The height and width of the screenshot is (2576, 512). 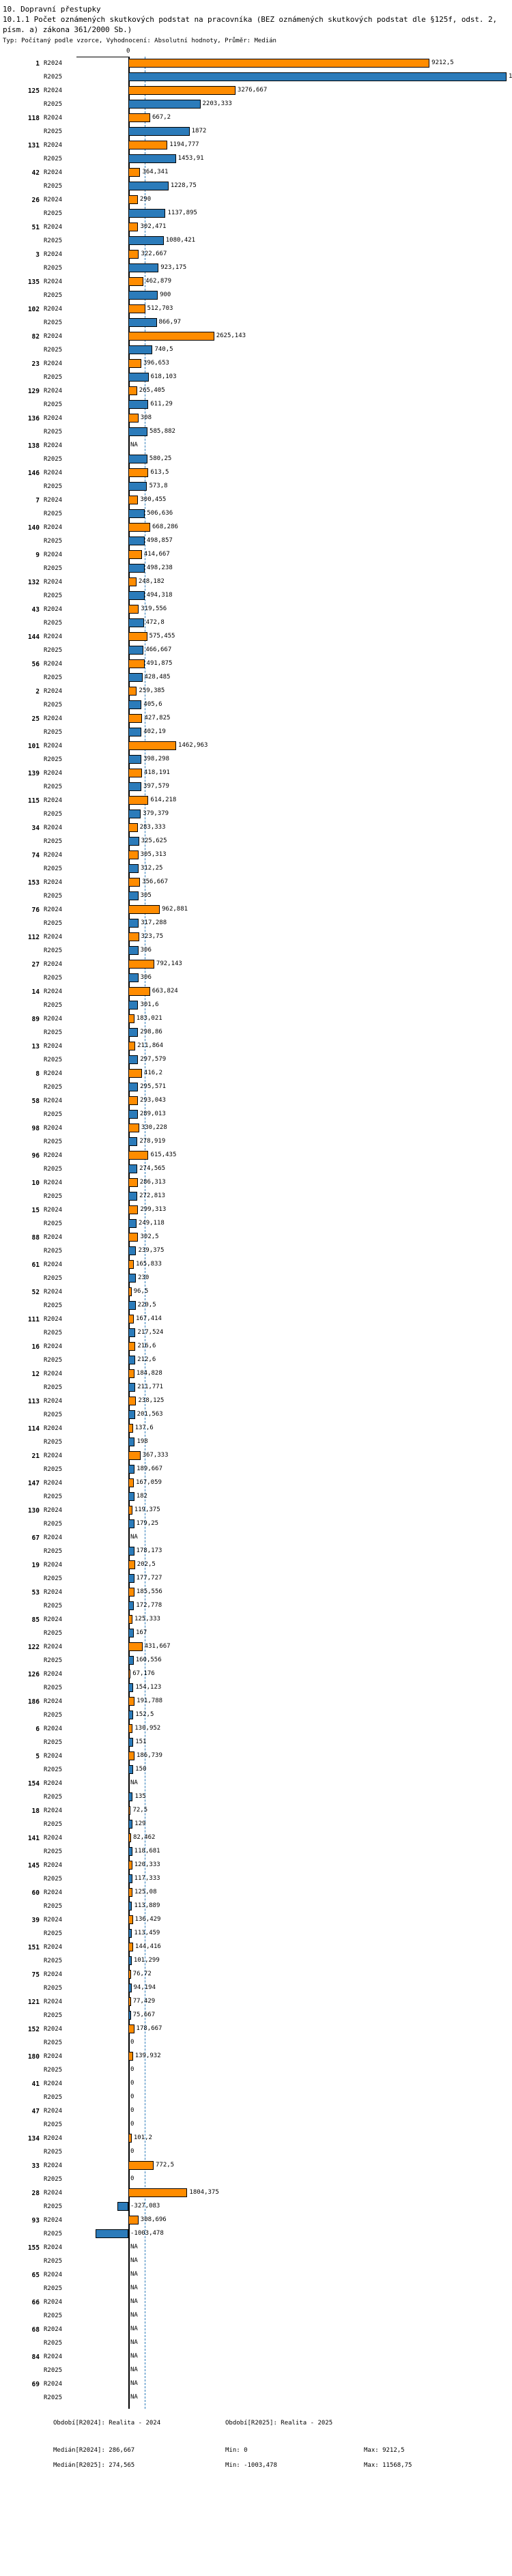 What do you see at coordinates (151, 1400) in the screenshot?
I see `value-label: 238,125` at bounding box center [151, 1400].